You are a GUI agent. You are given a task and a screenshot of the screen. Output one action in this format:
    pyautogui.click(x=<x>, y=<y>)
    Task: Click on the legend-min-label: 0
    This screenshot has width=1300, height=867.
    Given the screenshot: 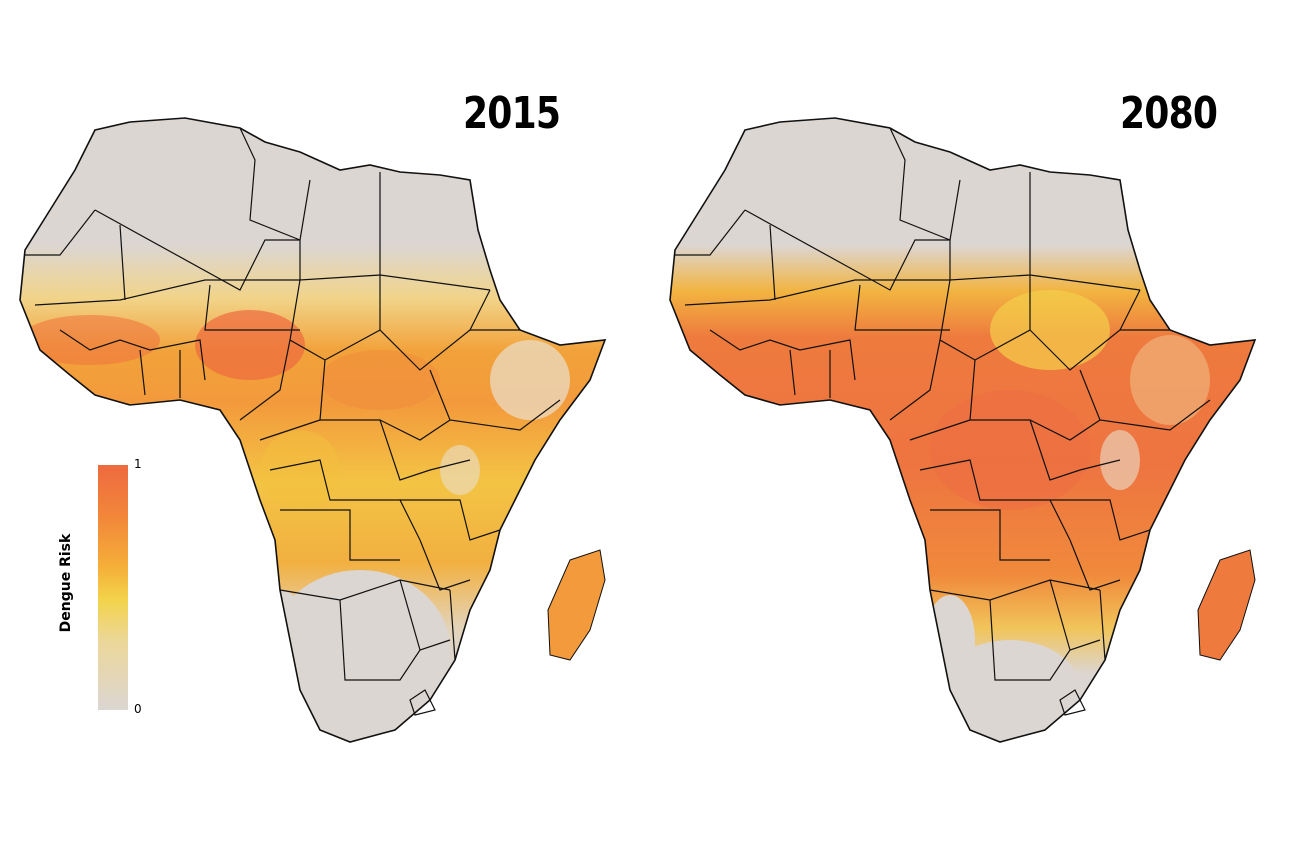 What is the action you would take?
    pyautogui.click(x=138, y=709)
    